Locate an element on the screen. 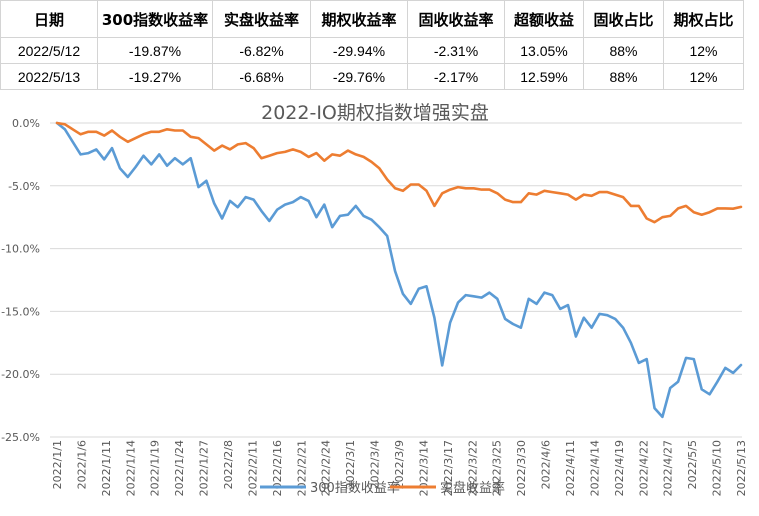 Image resolution: width=759 pixels, height=516 pixels. header-fixed-income-return: 固收收益率 is located at coordinates (456, 19).